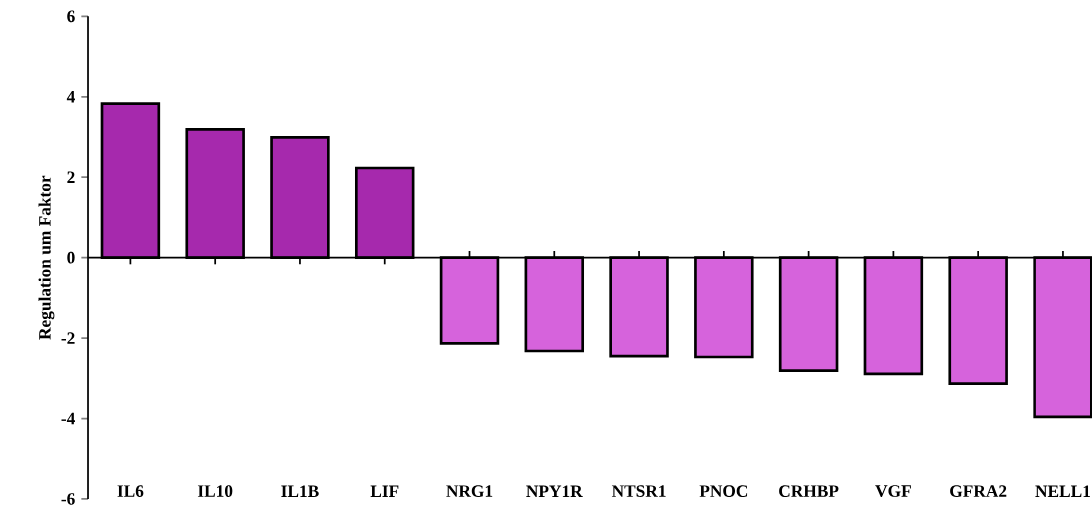 The width and height of the screenshot is (1092, 510). What do you see at coordinates (1062, 491) in the screenshot?
I see `x-tick-label: NELL1` at bounding box center [1062, 491].